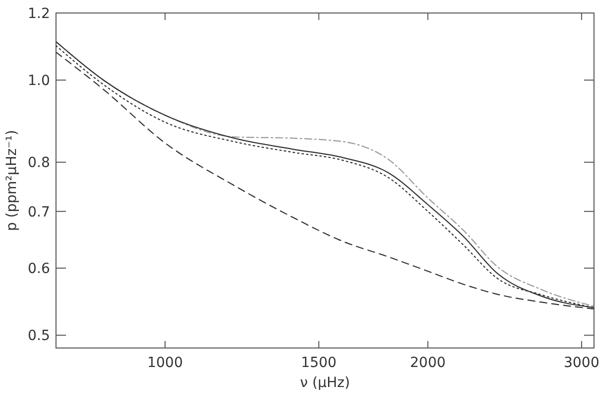 Image resolution: width=600 pixels, height=393 pixels. What do you see at coordinates (325, 383) in the screenshot?
I see `x-axis-title: ν (μHz)` at bounding box center [325, 383].